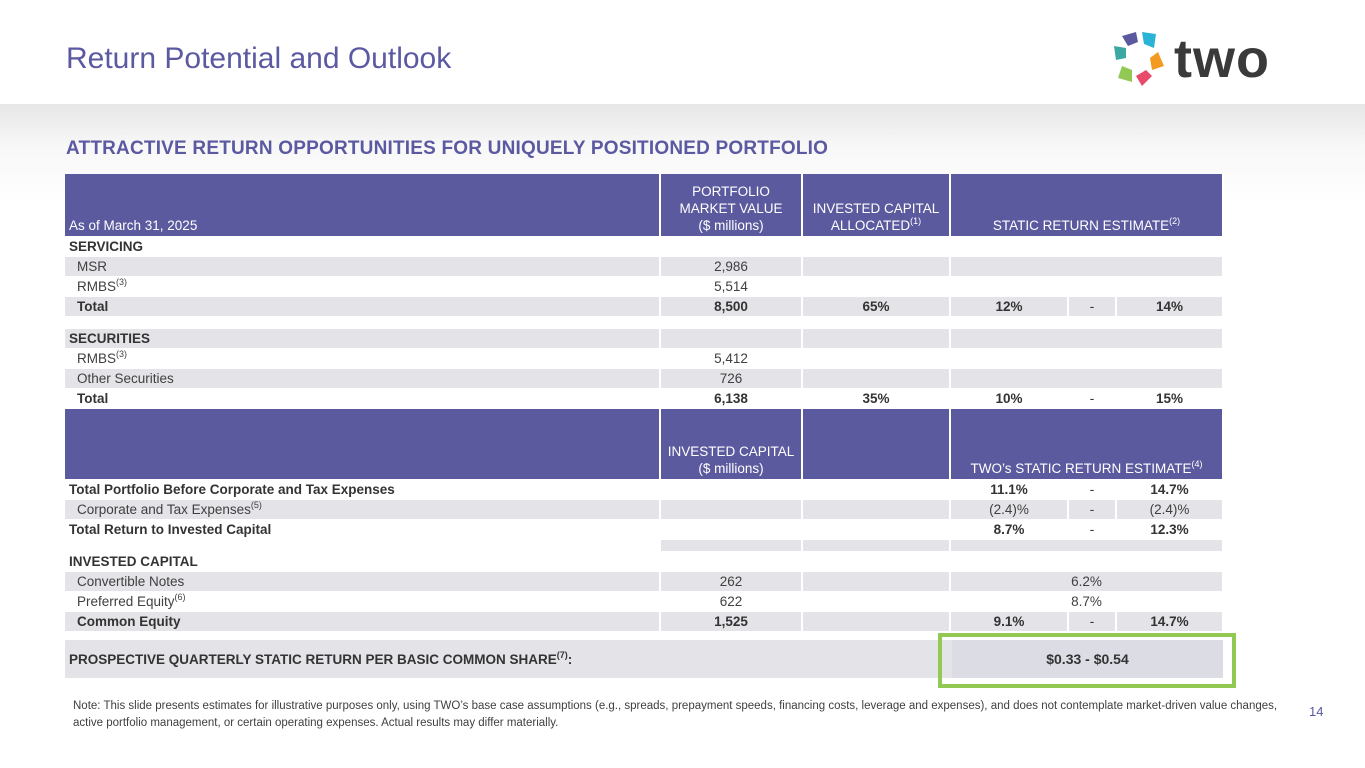 This screenshot has width=1365, height=768. What do you see at coordinates (363, 205) in the screenshot?
I see `as-of-date: As of March 31, 2025` at bounding box center [363, 205].